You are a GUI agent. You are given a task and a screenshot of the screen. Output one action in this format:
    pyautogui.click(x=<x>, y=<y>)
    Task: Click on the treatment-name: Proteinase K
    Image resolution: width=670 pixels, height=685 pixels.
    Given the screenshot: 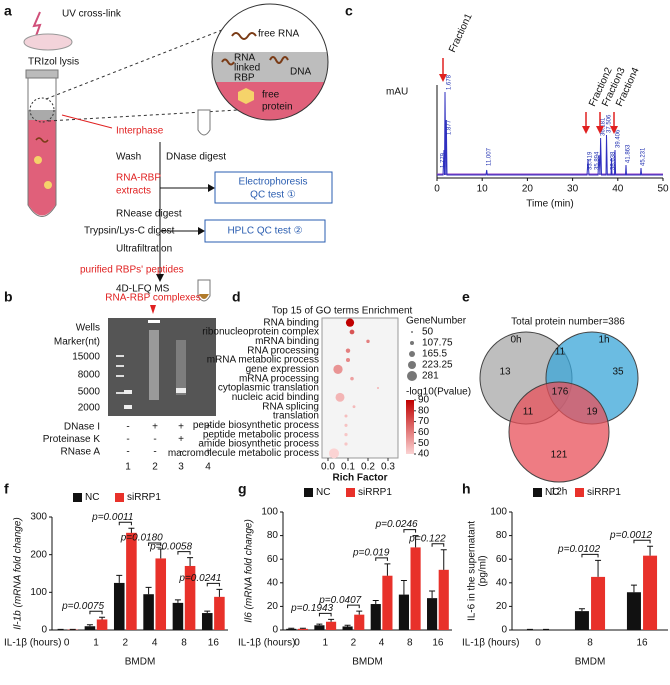 What is the action you would take?
    pyautogui.click(x=72, y=439)
    